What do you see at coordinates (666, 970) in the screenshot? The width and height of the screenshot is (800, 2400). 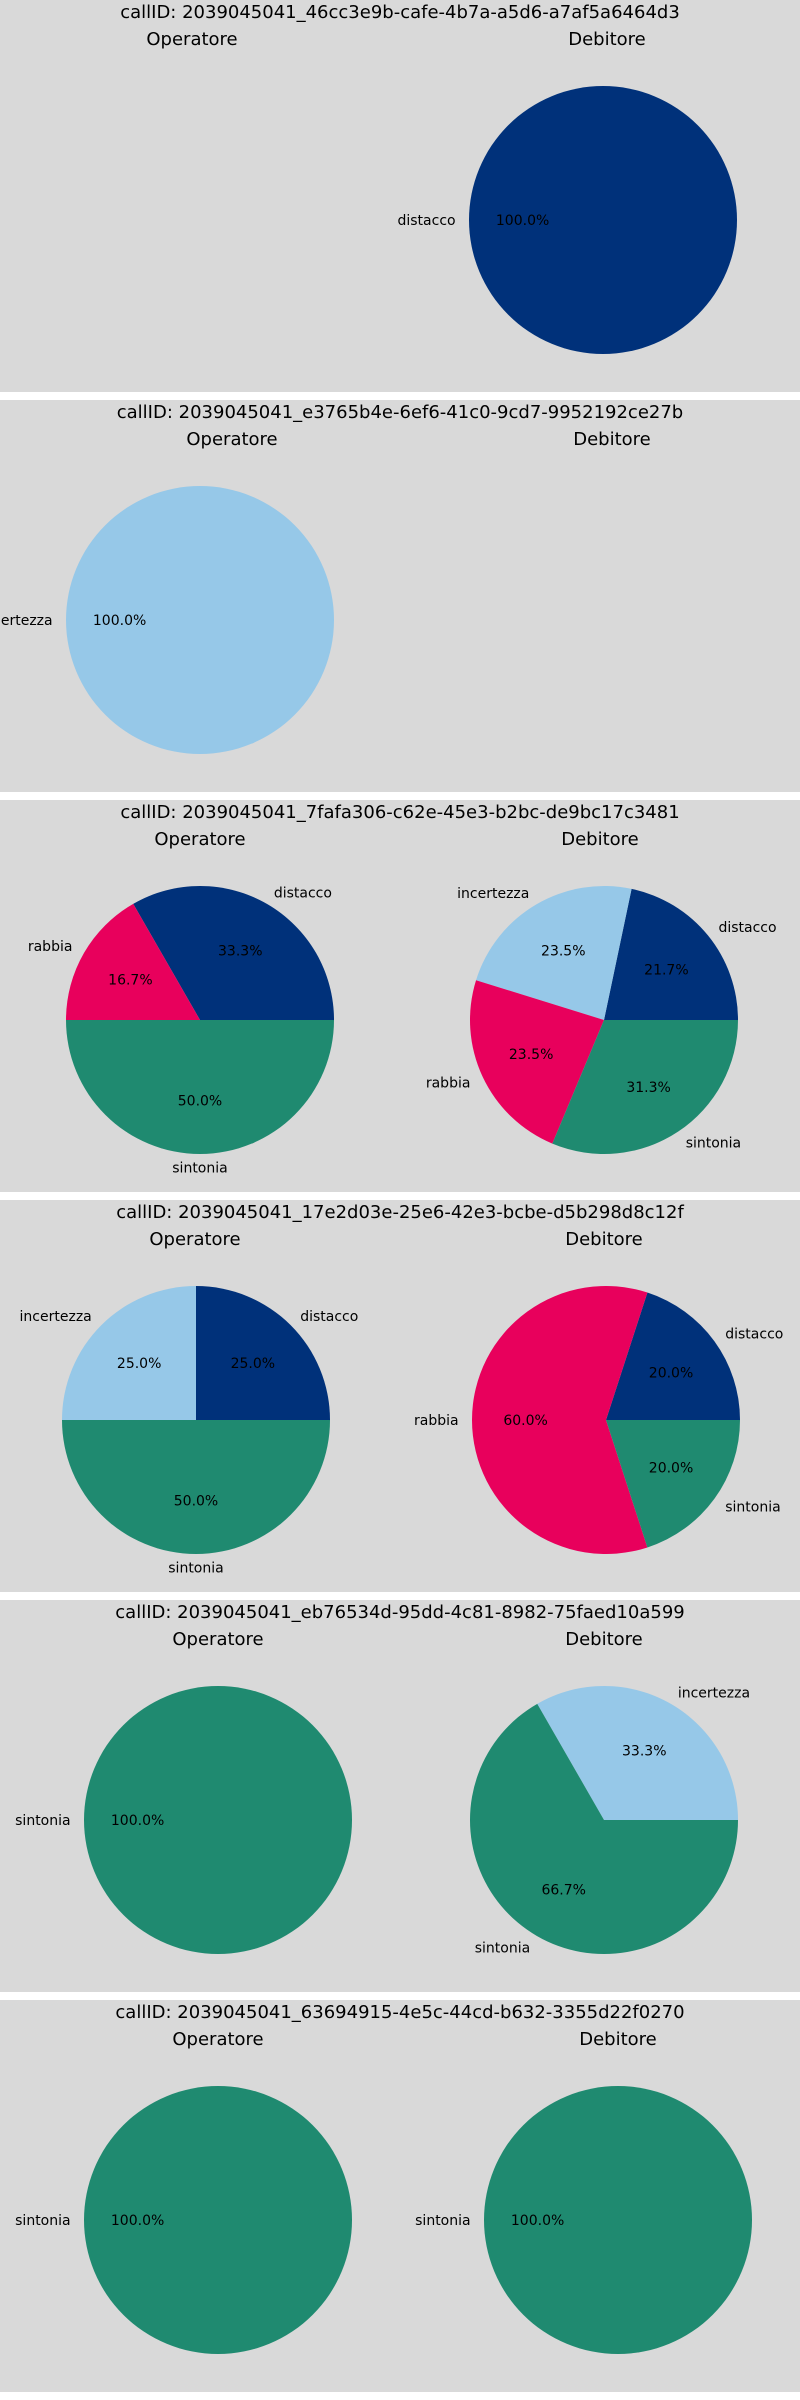 I see `slice-percent-label: 21.7%` at bounding box center [666, 970].